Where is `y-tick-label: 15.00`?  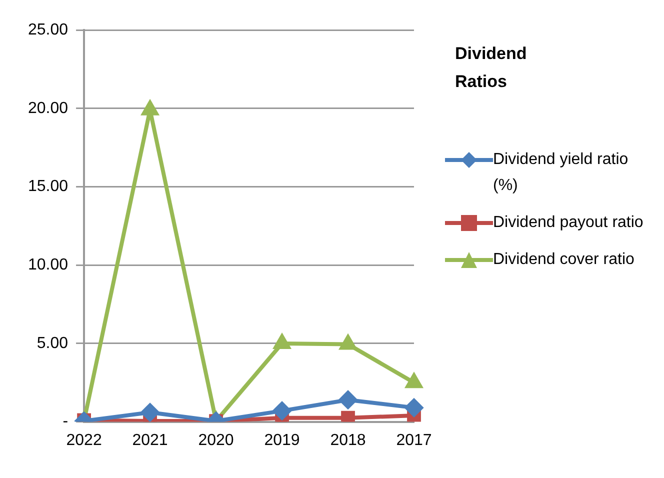 y-tick-label: 15.00 is located at coordinates (48, 187).